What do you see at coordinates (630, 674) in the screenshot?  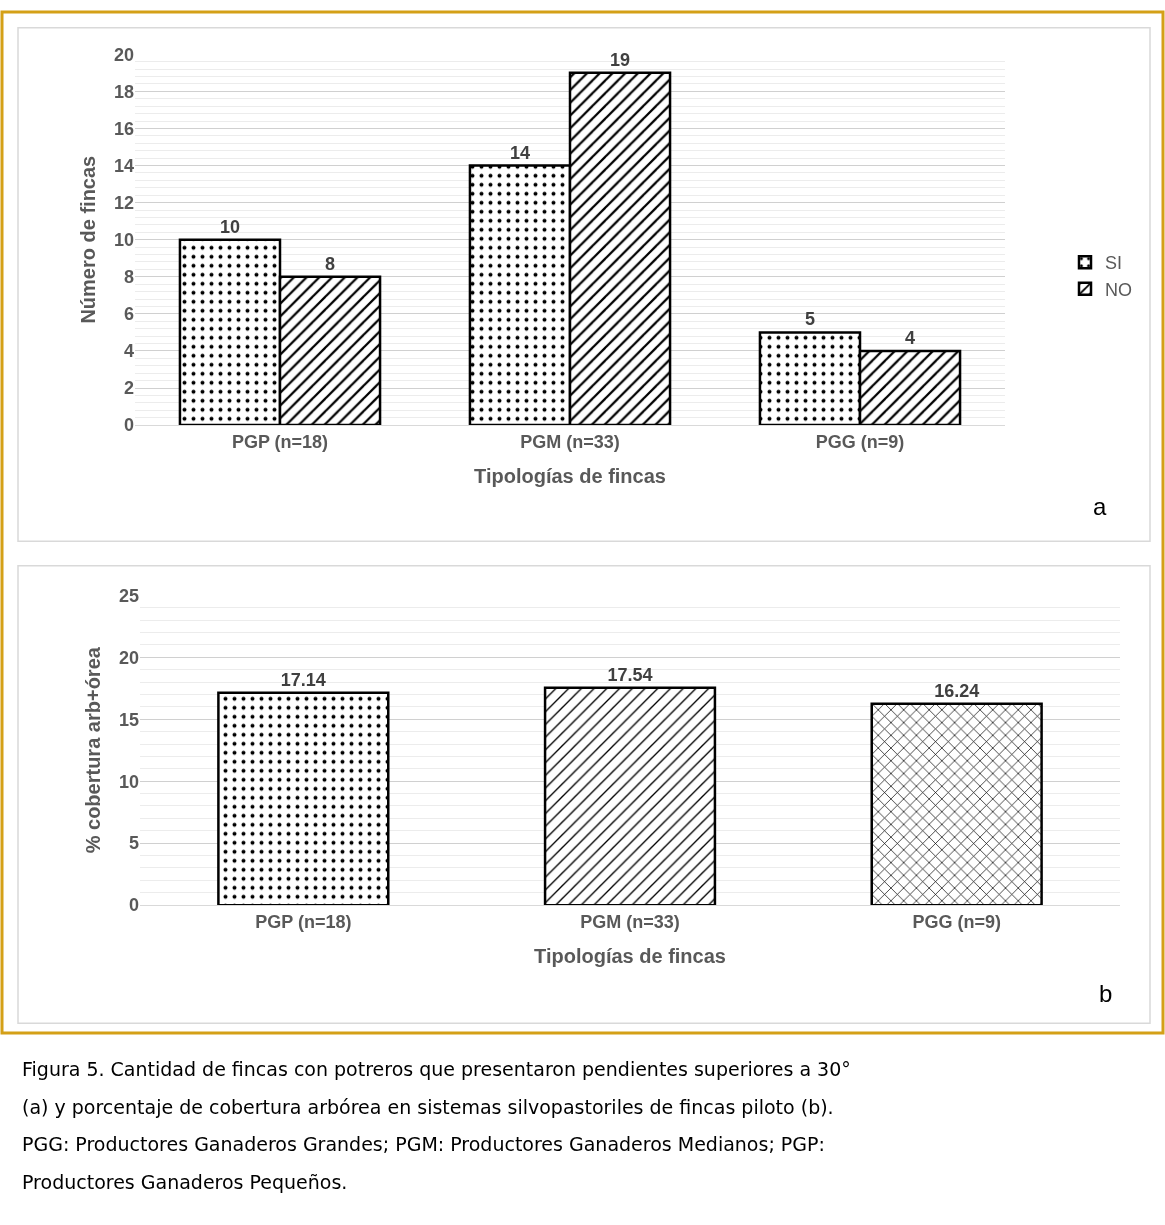 I see `data-label: 17.54` at bounding box center [630, 674].